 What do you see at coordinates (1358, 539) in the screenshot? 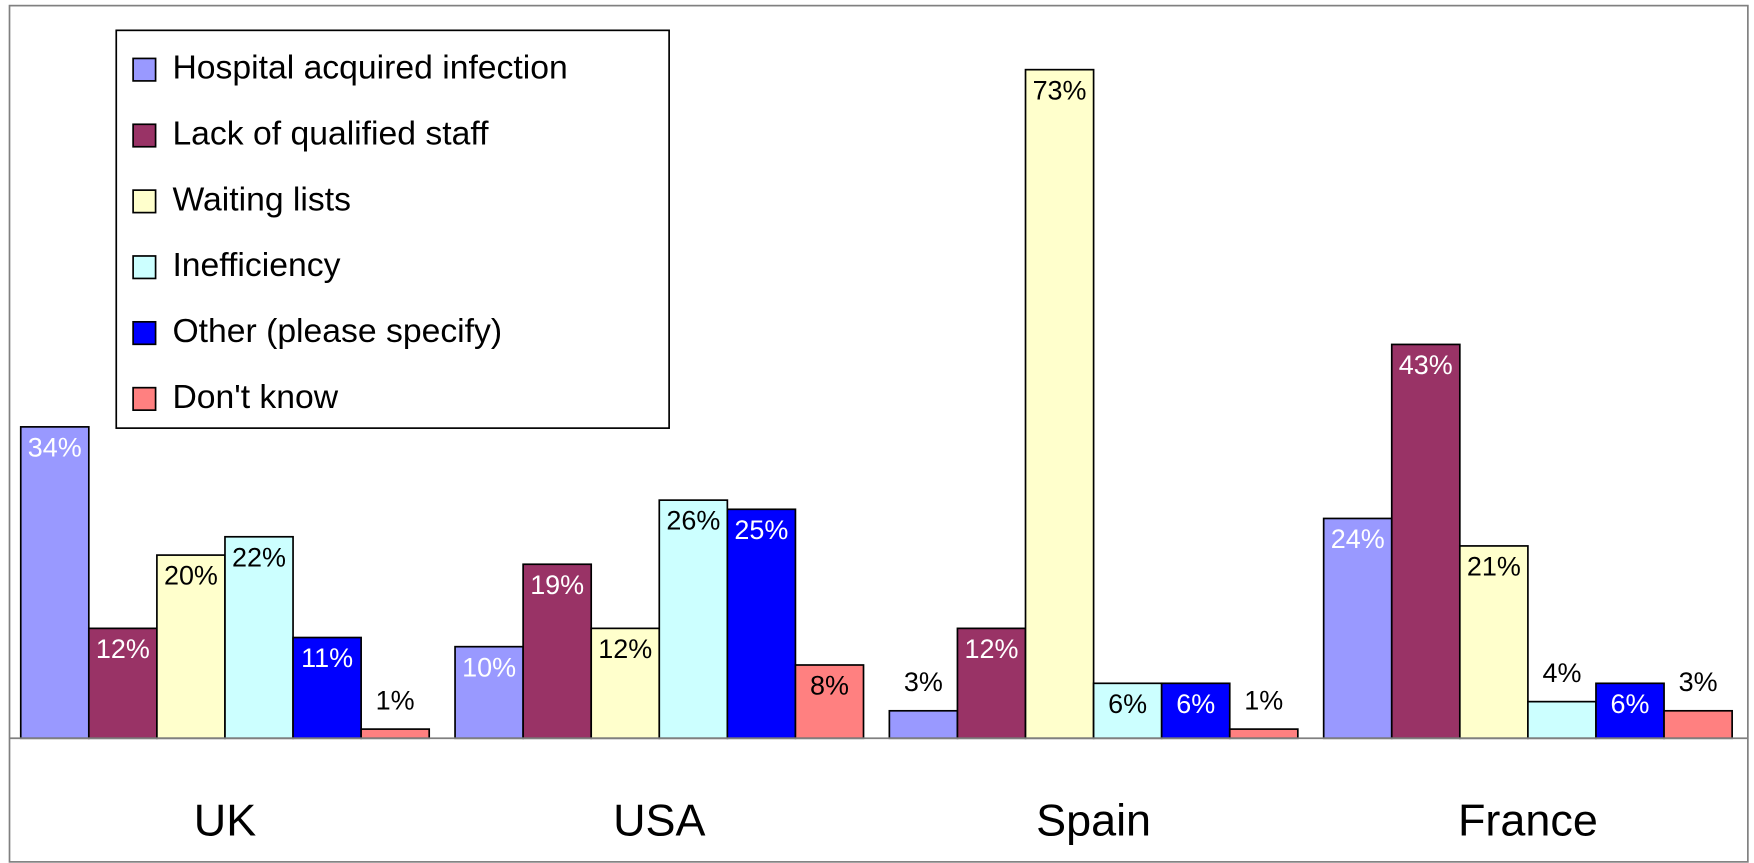
I see `data-label: 24%` at bounding box center [1358, 539].